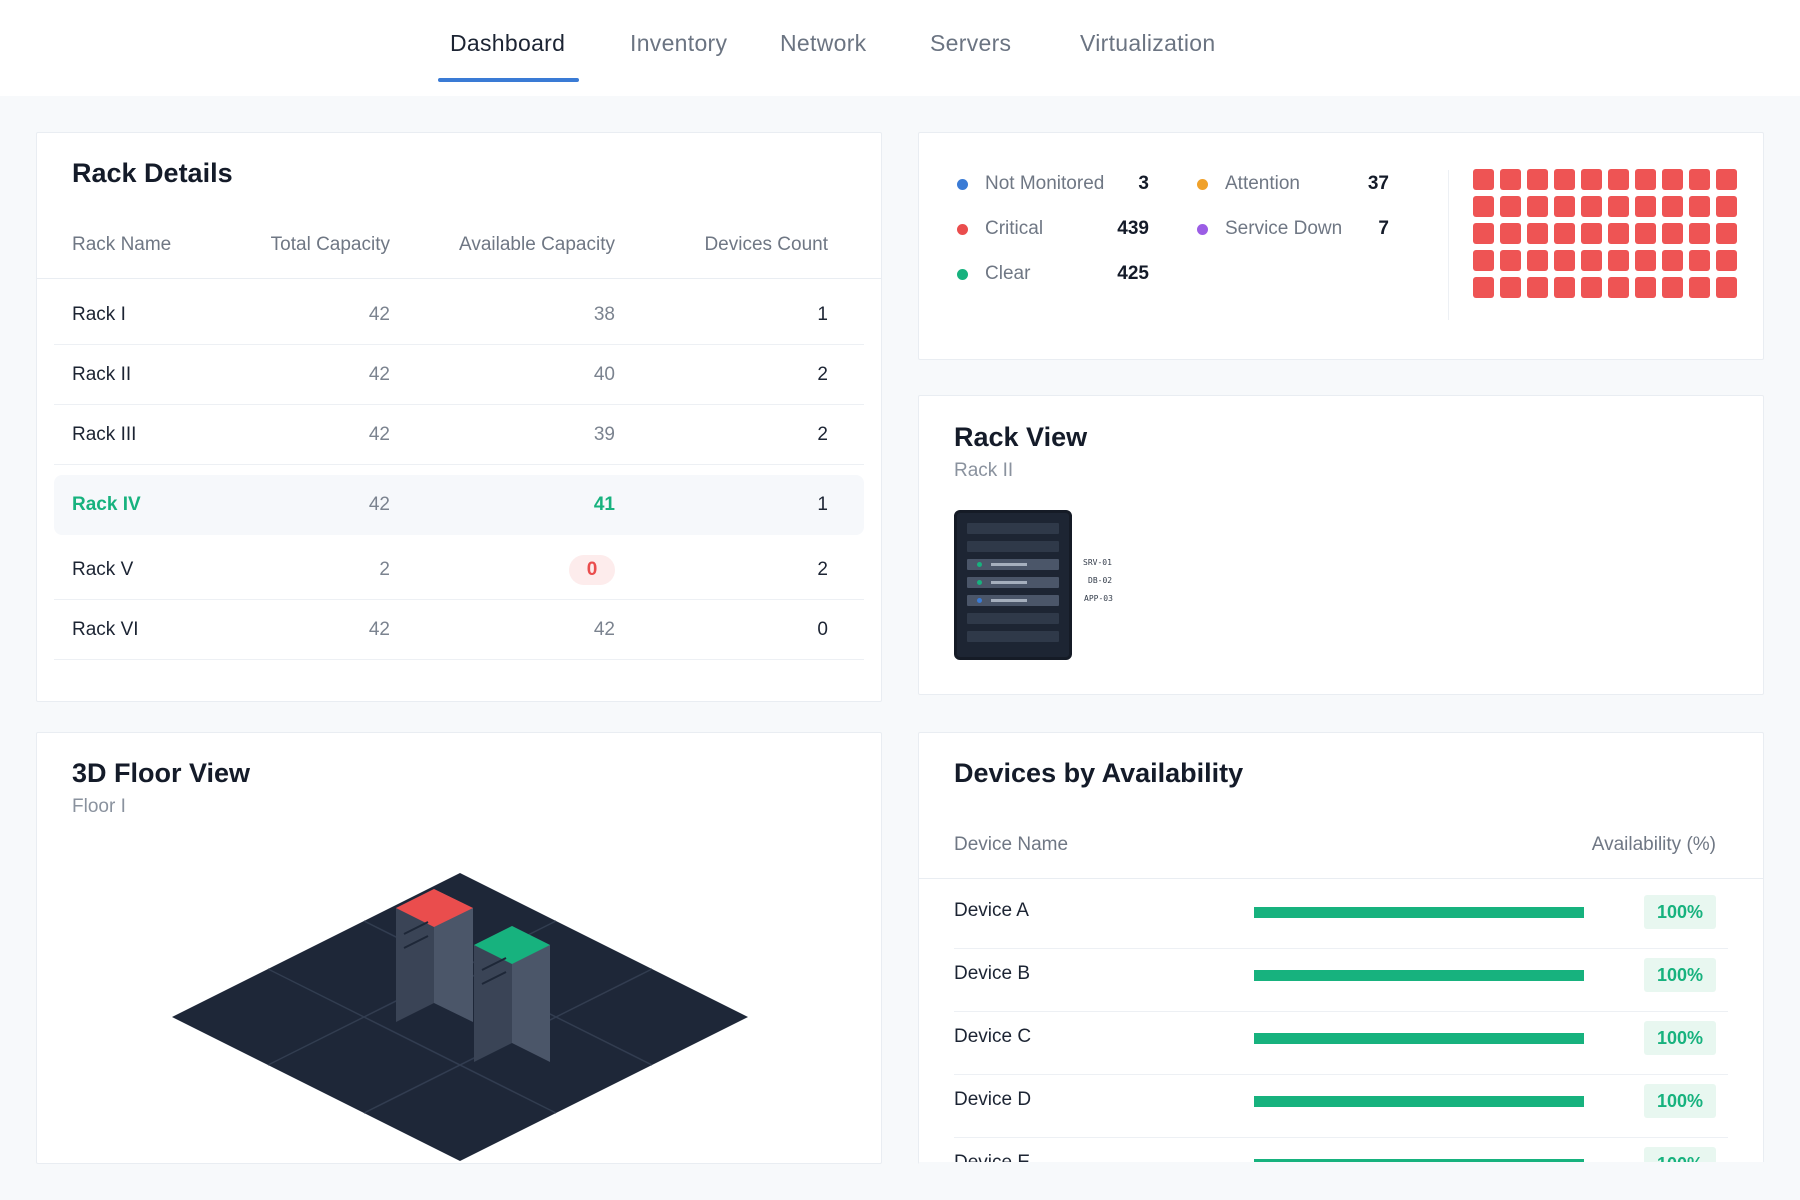 Image resolution: width=1800 pixels, height=1200 pixels. I want to click on legend-attention: Attention 37, so click(1297, 184).